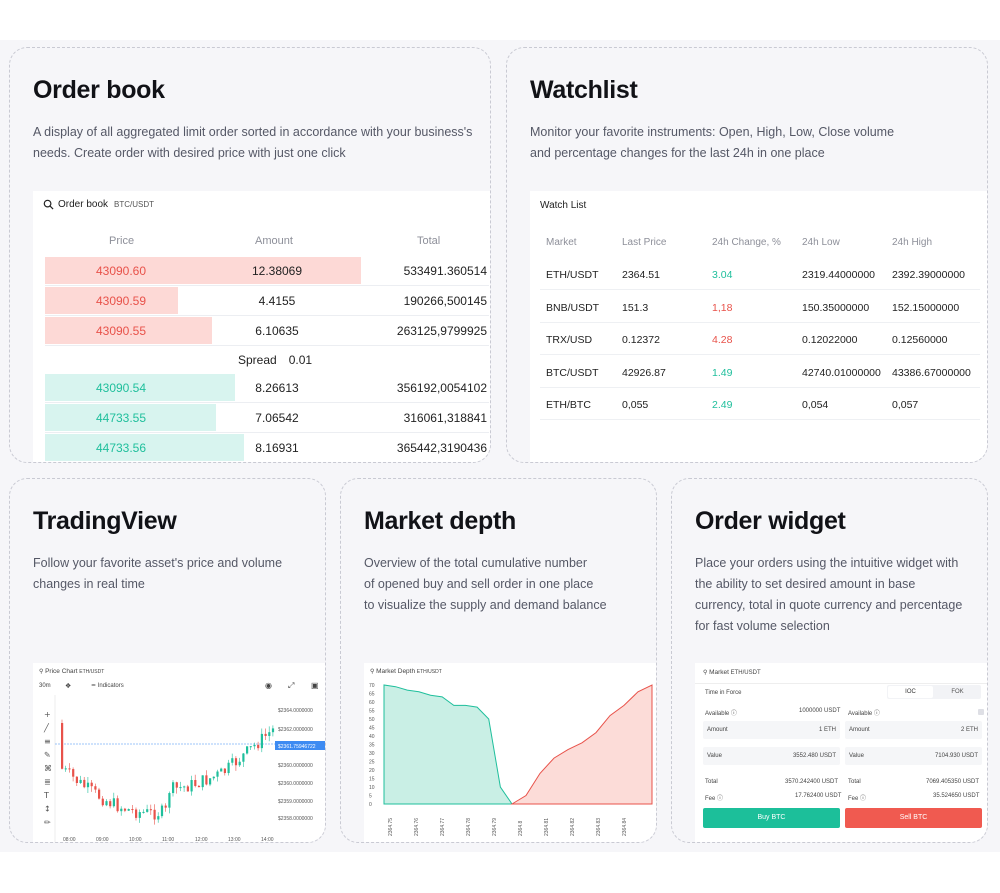  Describe the element at coordinates (771, 756) in the screenshot. I see `value-left-field: Value 3552.480 USDT` at that location.